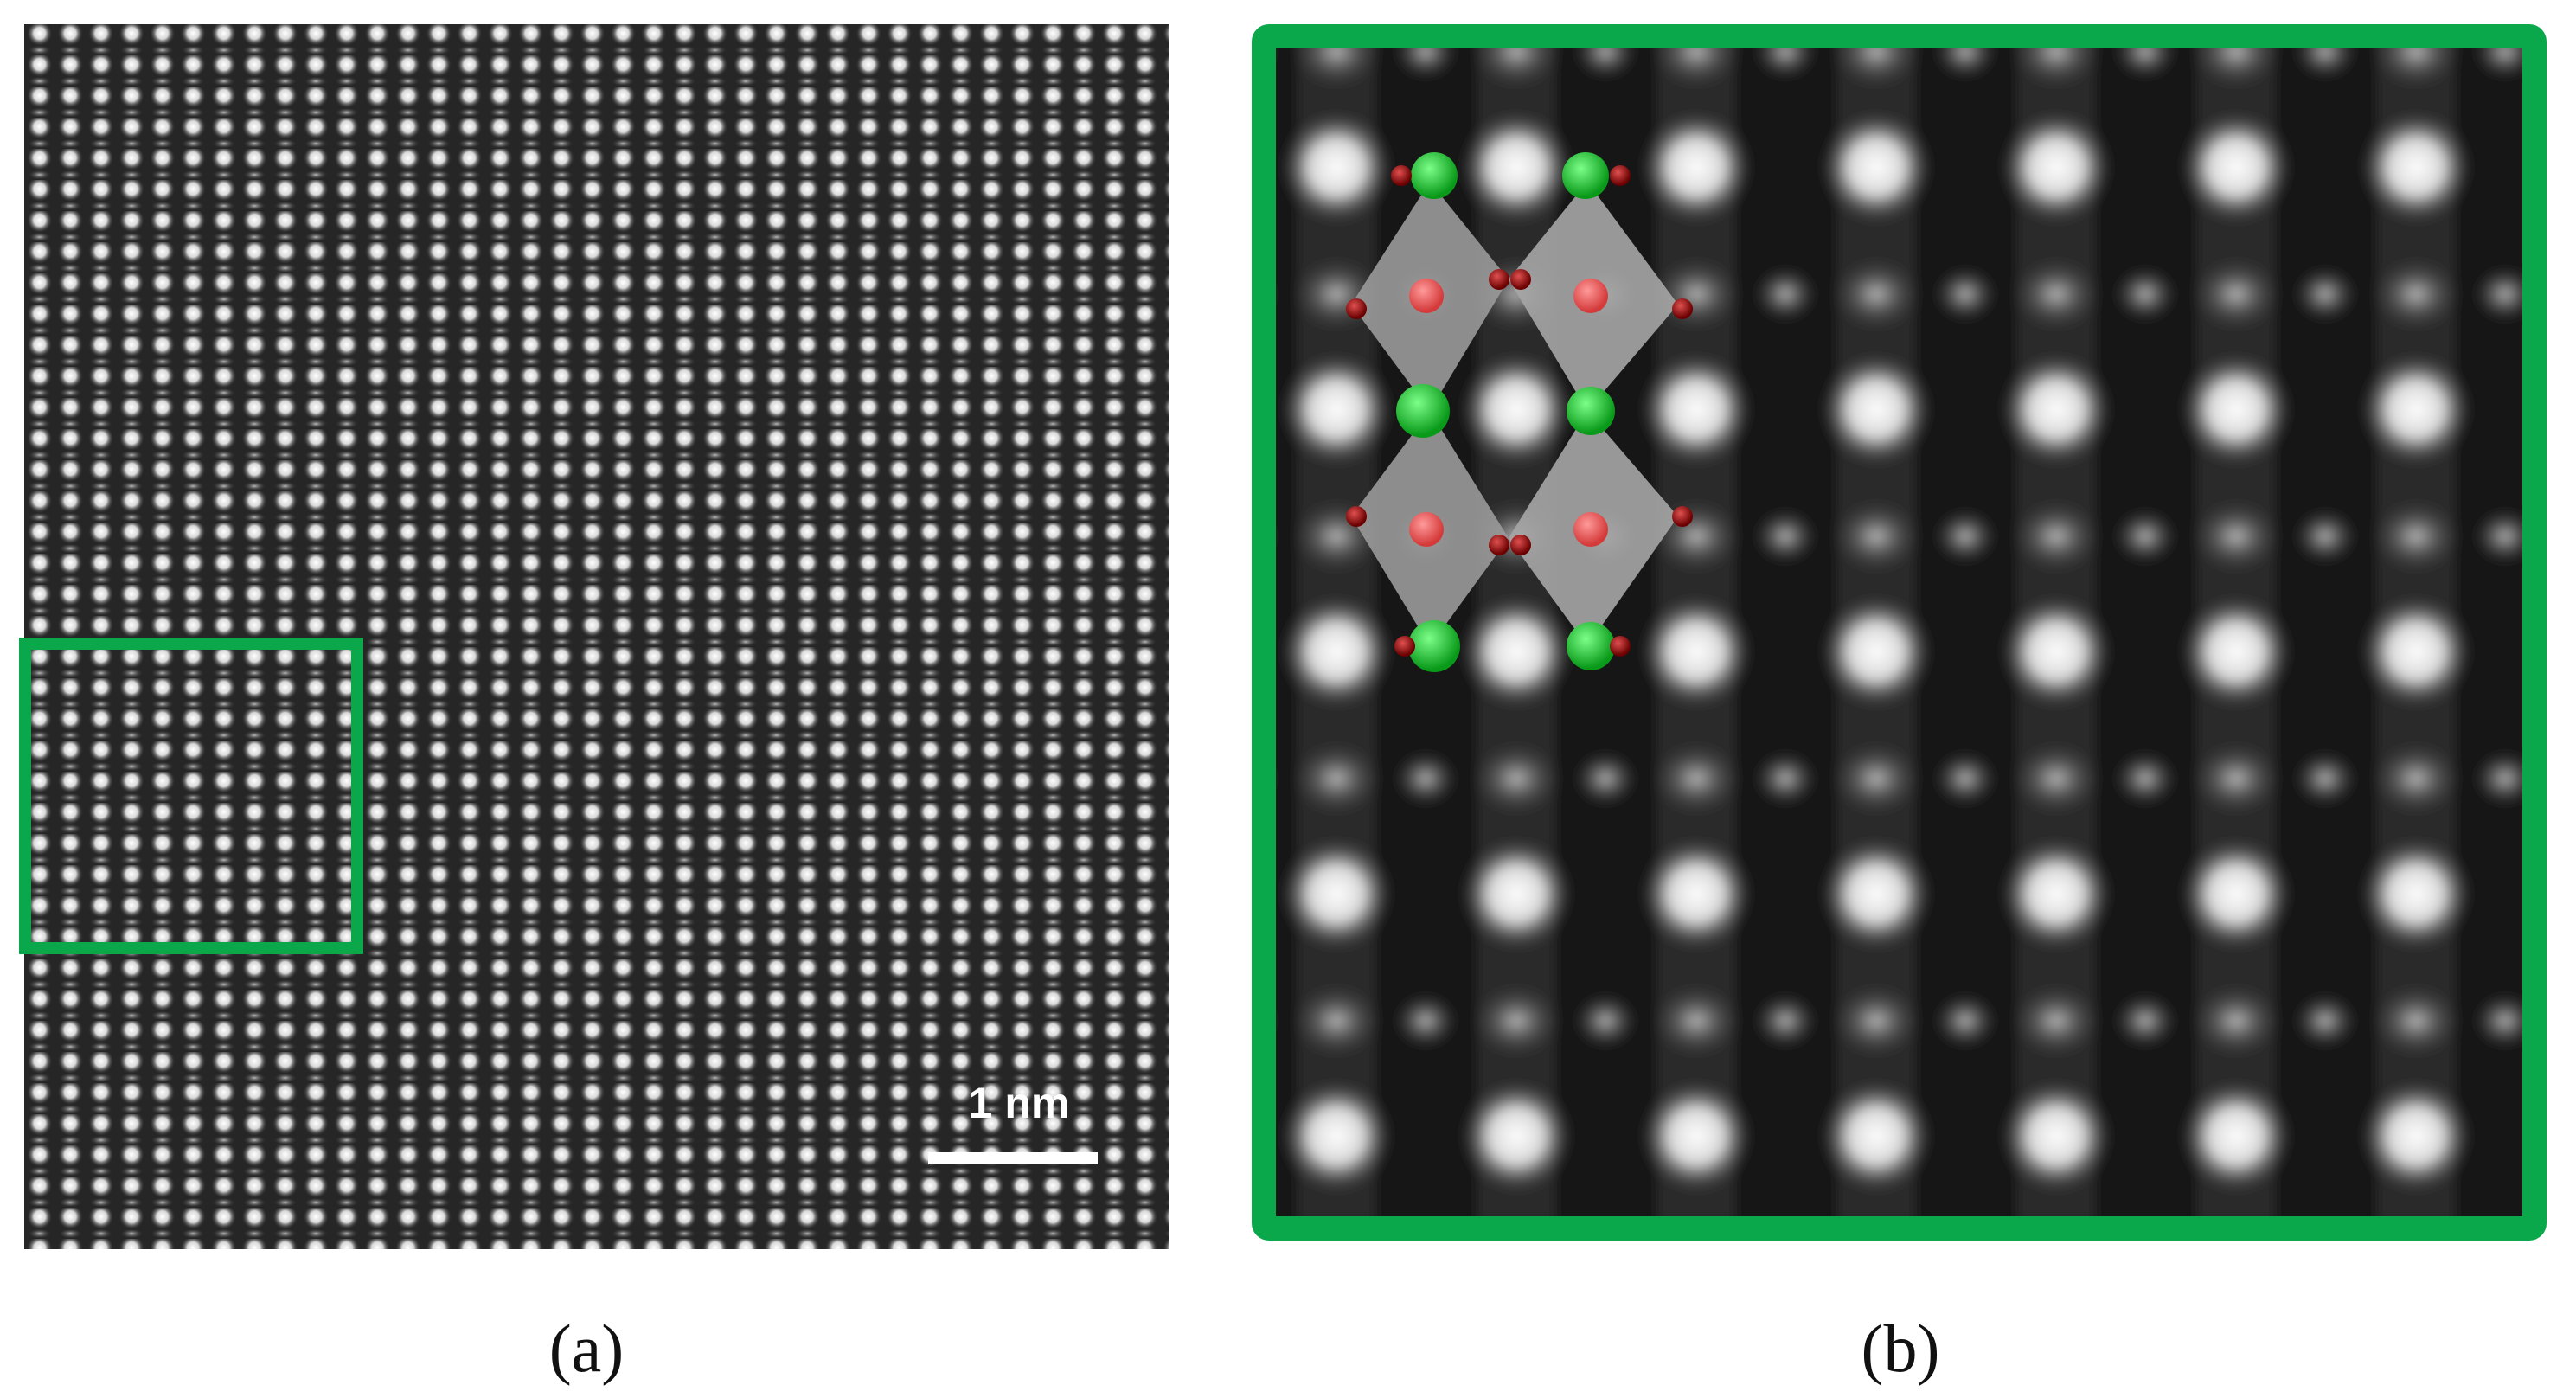 The width and height of the screenshot is (2576, 1398). What do you see at coordinates (1901, 1348) in the screenshot?
I see `panel-label: (b)` at bounding box center [1901, 1348].